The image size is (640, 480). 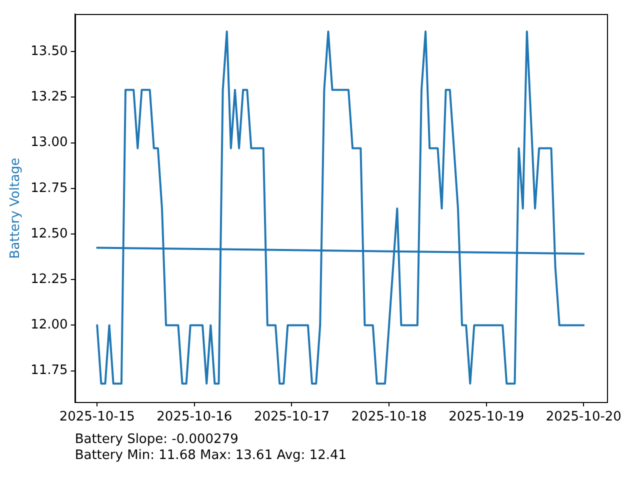 I want to click on y-tick-label: 11.75, so click(x=49, y=370).